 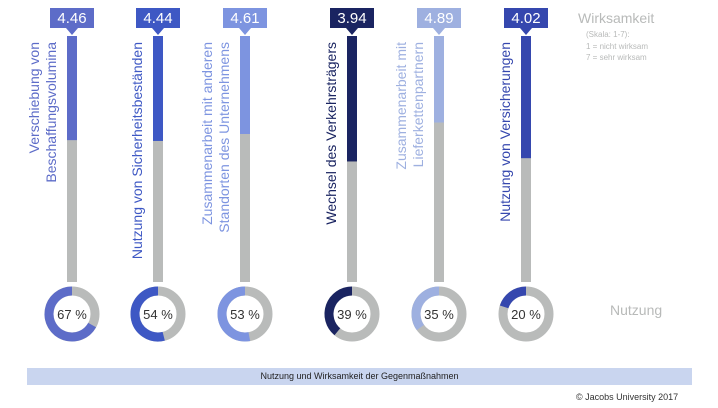 What do you see at coordinates (505, 132) in the screenshot?
I see `category-label: Nutzung von Versicherungen` at bounding box center [505, 132].